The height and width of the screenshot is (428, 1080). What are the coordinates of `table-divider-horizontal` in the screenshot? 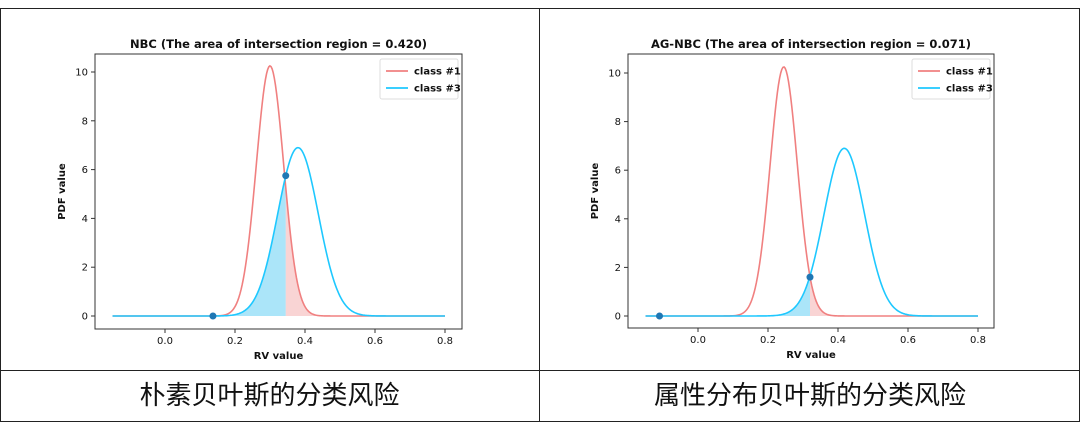 It's located at (540, 370).